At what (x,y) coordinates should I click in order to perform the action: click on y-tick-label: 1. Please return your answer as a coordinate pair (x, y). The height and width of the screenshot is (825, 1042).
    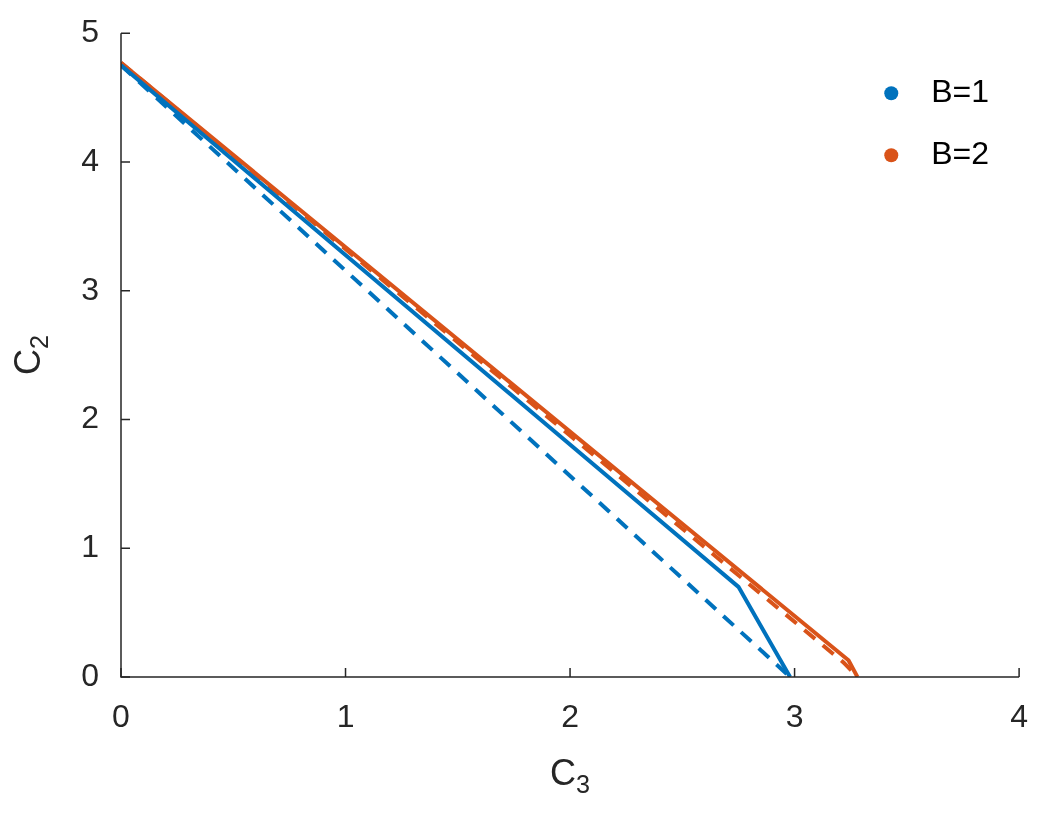
    Looking at the image, I should click on (90, 546).